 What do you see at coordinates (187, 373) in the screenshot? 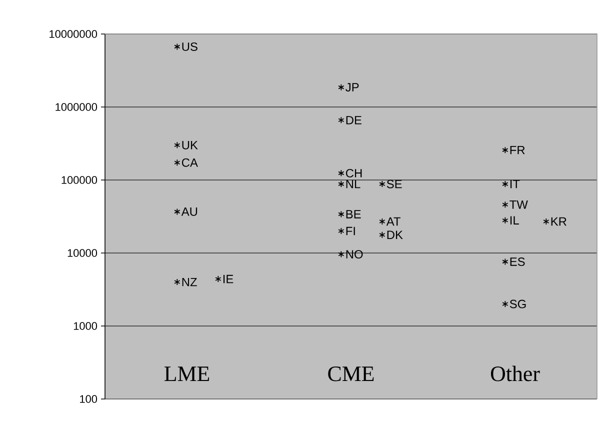
I see `x-tick-label: LME` at bounding box center [187, 373].